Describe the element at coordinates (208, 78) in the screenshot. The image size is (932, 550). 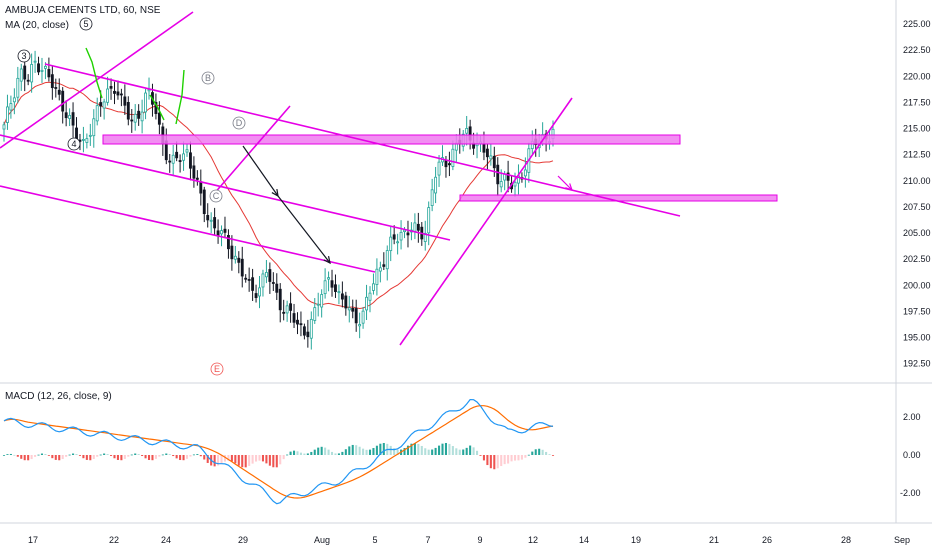
I see `wave-label-b: B` at that location.